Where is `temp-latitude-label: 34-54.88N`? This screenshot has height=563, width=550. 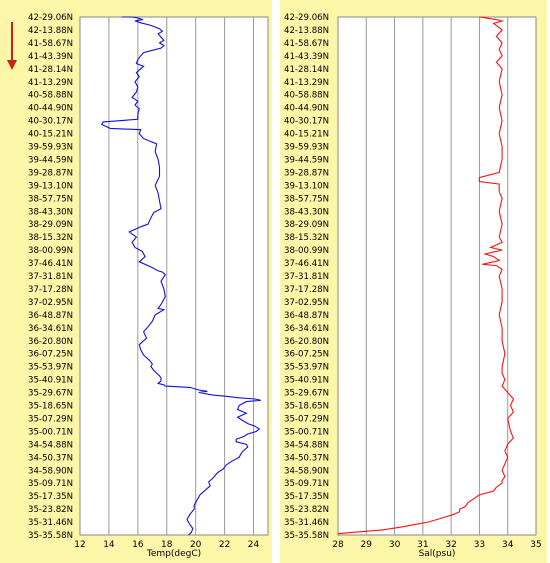
temp-latitude-label: 34-54.88N is located at coordinates (50, 445).